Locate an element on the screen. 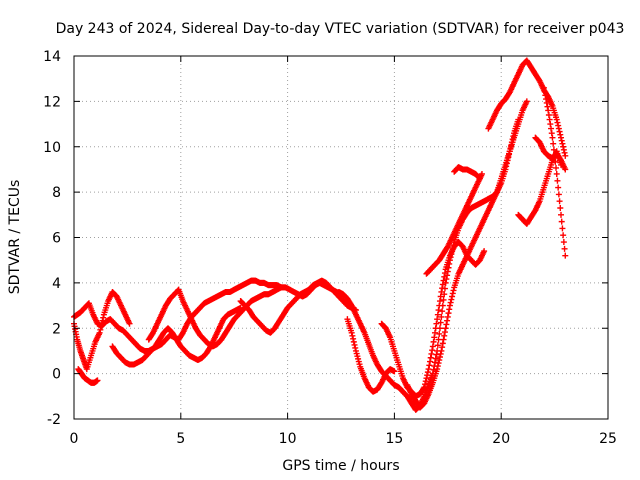 This screenshot has height=480, width=640. x-tick-label: 20 is located at coordinates (501, 439).